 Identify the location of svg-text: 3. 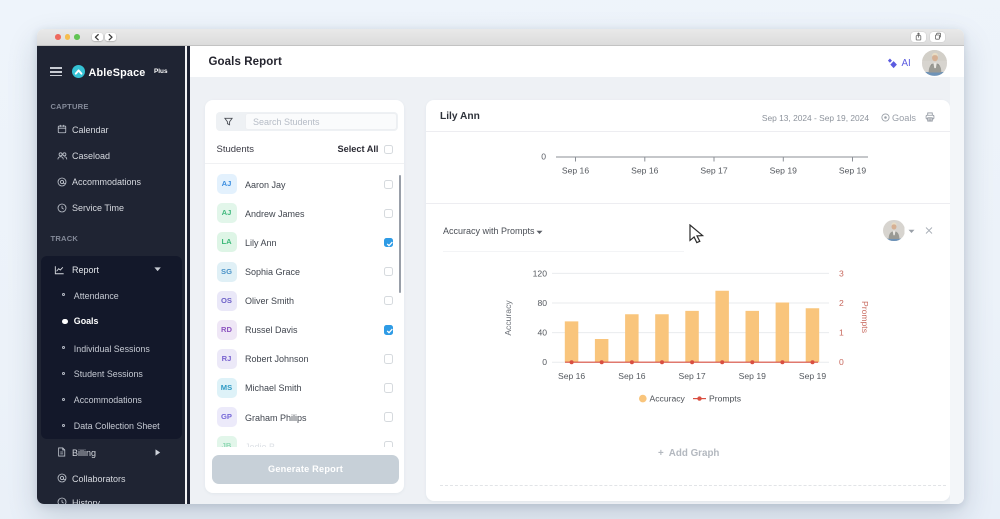
(841, 273).